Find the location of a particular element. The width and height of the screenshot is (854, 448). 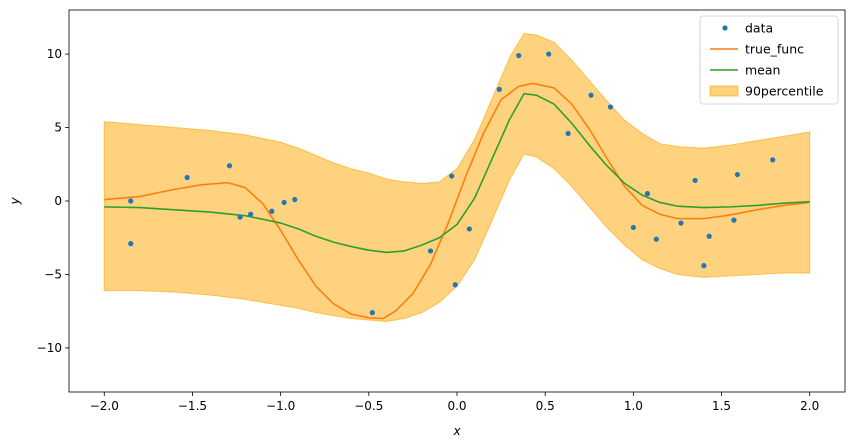

legend-label-90percentile: 90percentile is located at coordinates (784, 91).